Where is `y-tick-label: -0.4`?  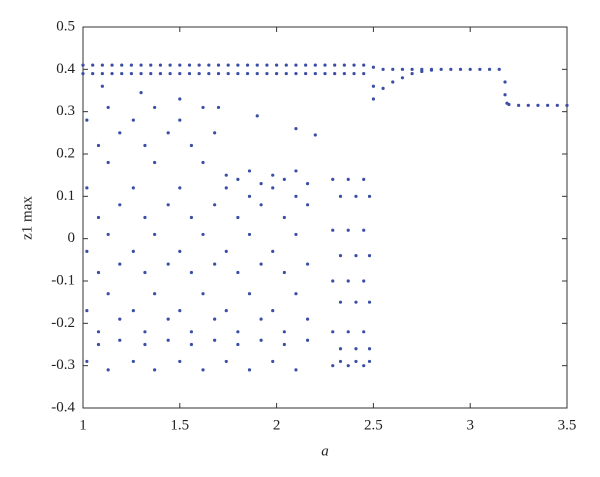 y-tick-label: -0.4 is located at coordinates (63, 407).